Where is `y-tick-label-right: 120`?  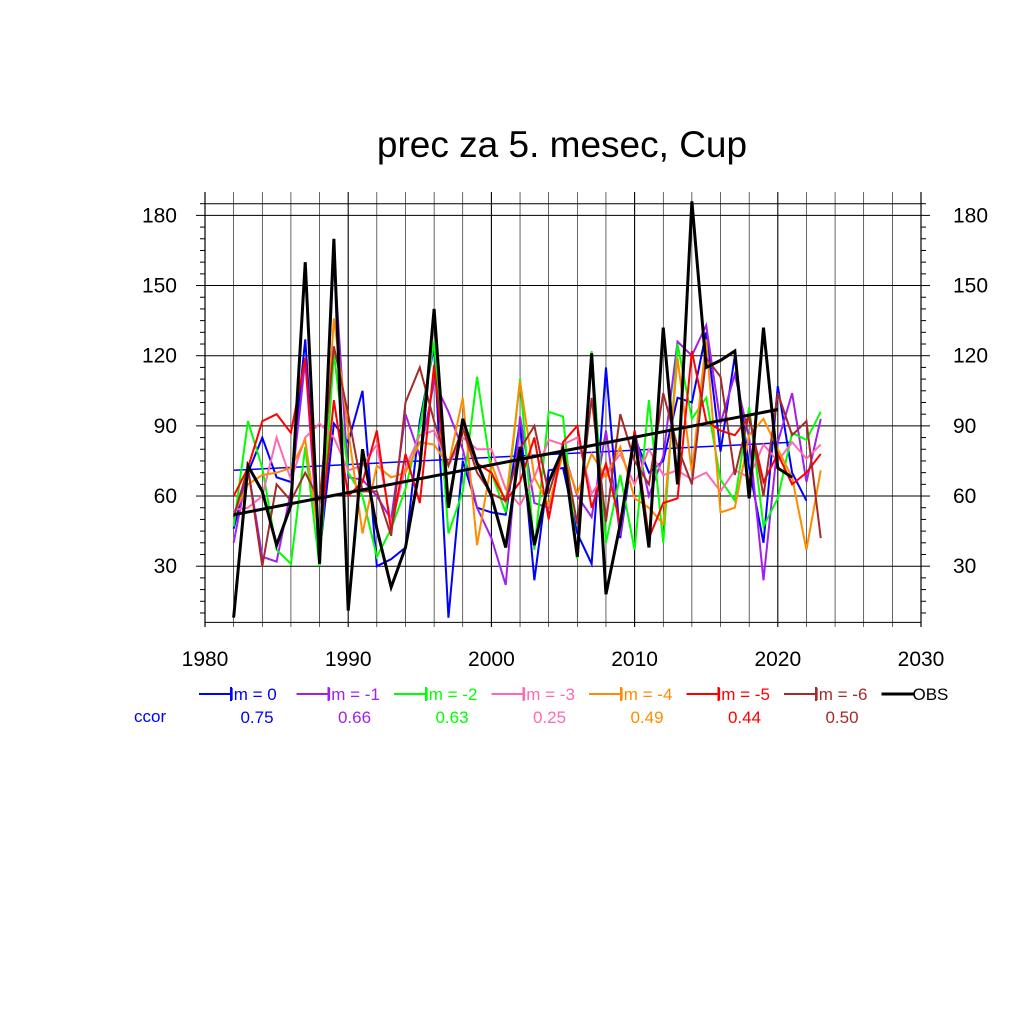
y-tick-label-right: 120 is located at coordinates (970, 356).